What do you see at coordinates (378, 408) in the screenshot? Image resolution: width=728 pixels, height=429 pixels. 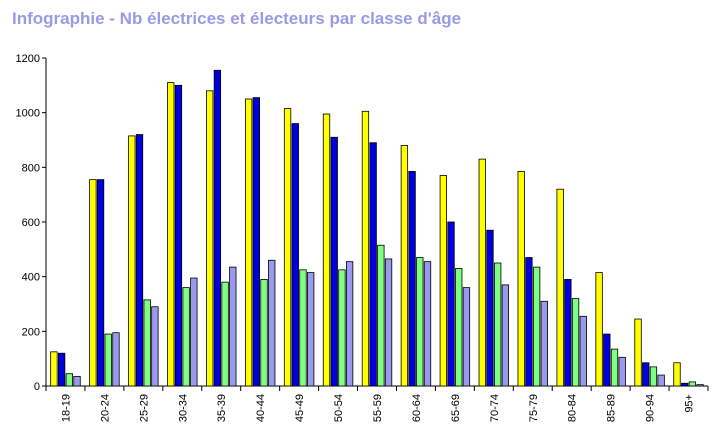 I see `x-tick-label: 55-59` at bounding box center [378, 408].